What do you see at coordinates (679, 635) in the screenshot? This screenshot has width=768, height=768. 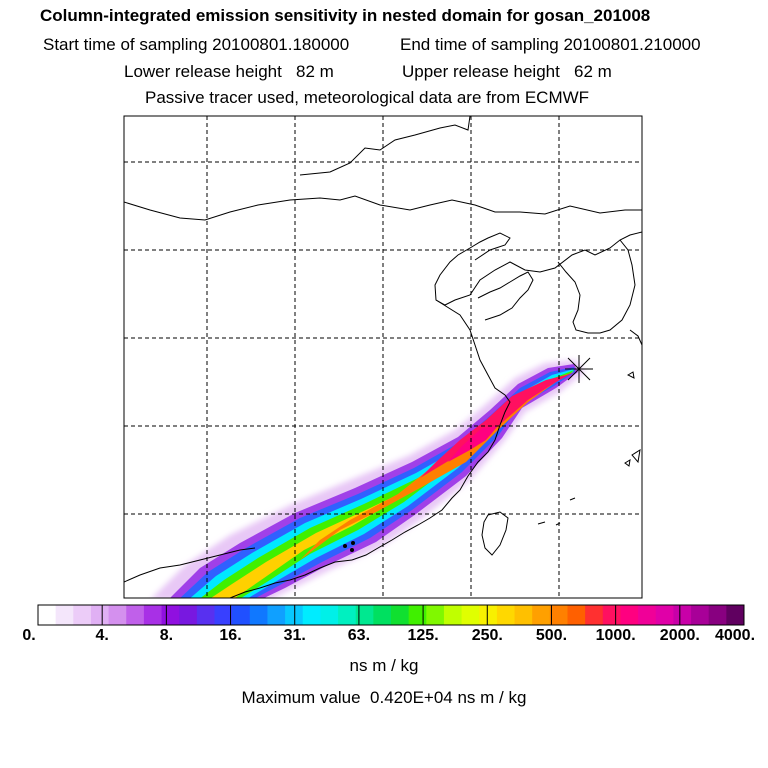 I see `colorbar-tick-label: 2000.` at bounding box center [679, 635].